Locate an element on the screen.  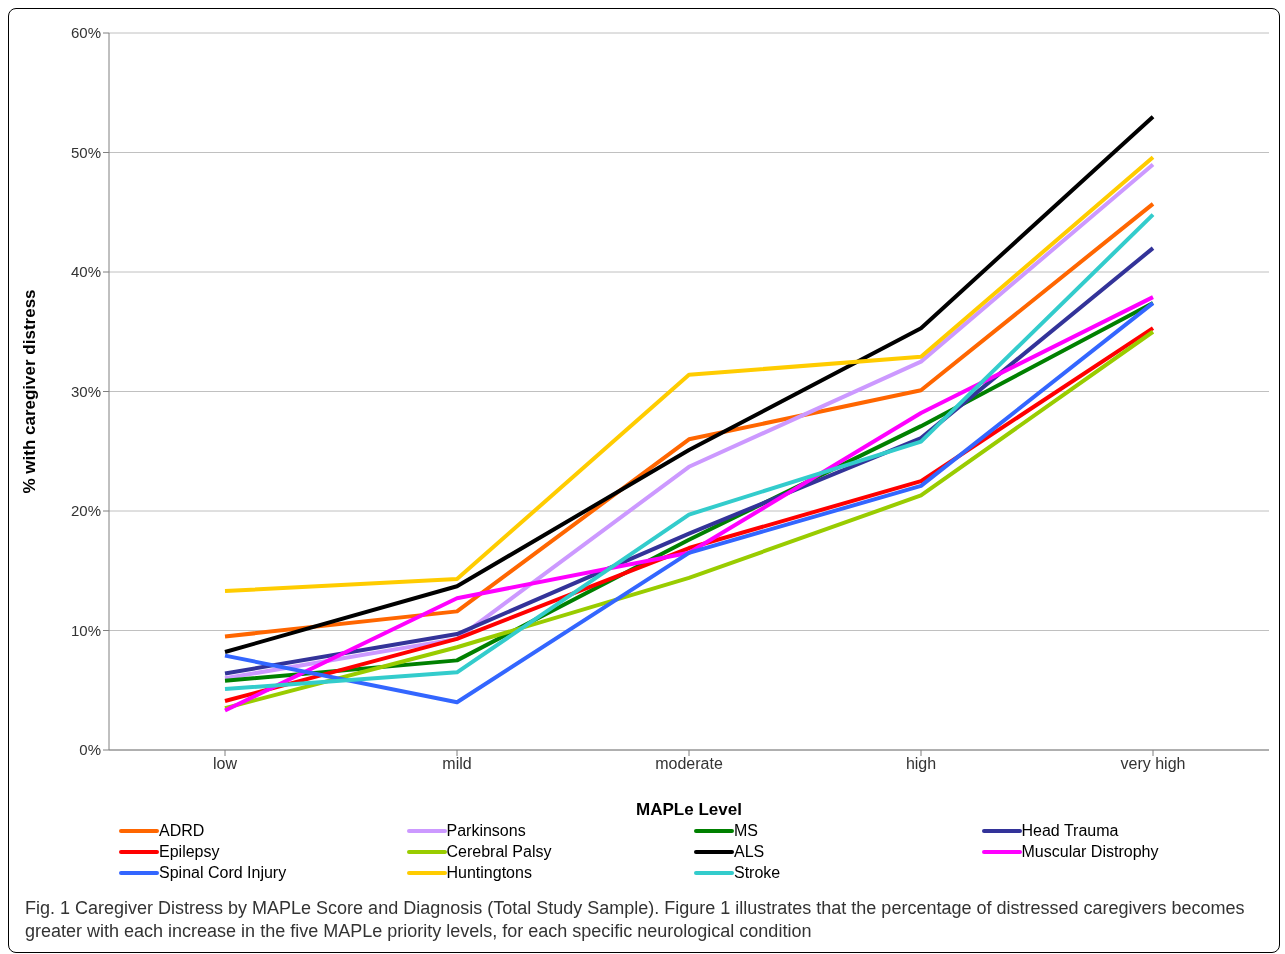
legend-label: Muscular Distrophy is located at coordinates (1090, 851).